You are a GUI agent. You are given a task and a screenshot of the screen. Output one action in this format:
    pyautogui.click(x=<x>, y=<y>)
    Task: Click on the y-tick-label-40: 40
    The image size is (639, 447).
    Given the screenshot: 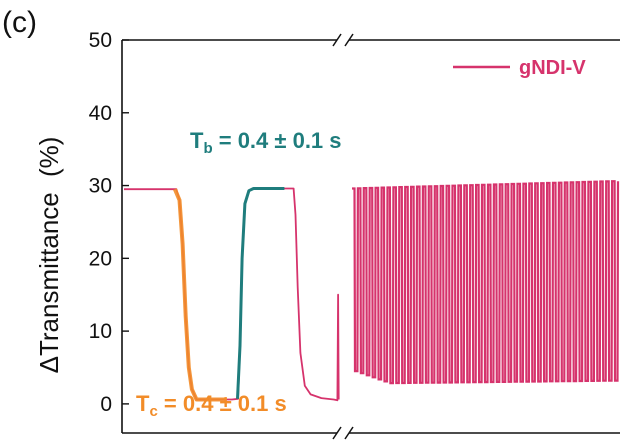 What is the action you would take?
    pyautogui.click(x=100, y=113)
    